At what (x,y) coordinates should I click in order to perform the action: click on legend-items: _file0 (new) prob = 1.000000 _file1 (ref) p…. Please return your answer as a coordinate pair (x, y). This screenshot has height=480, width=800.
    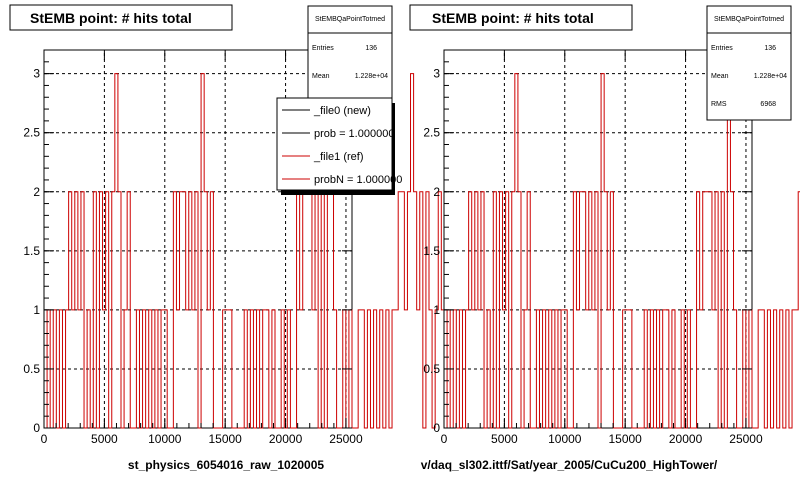
    Looking at the image, I should click on (342, 145).